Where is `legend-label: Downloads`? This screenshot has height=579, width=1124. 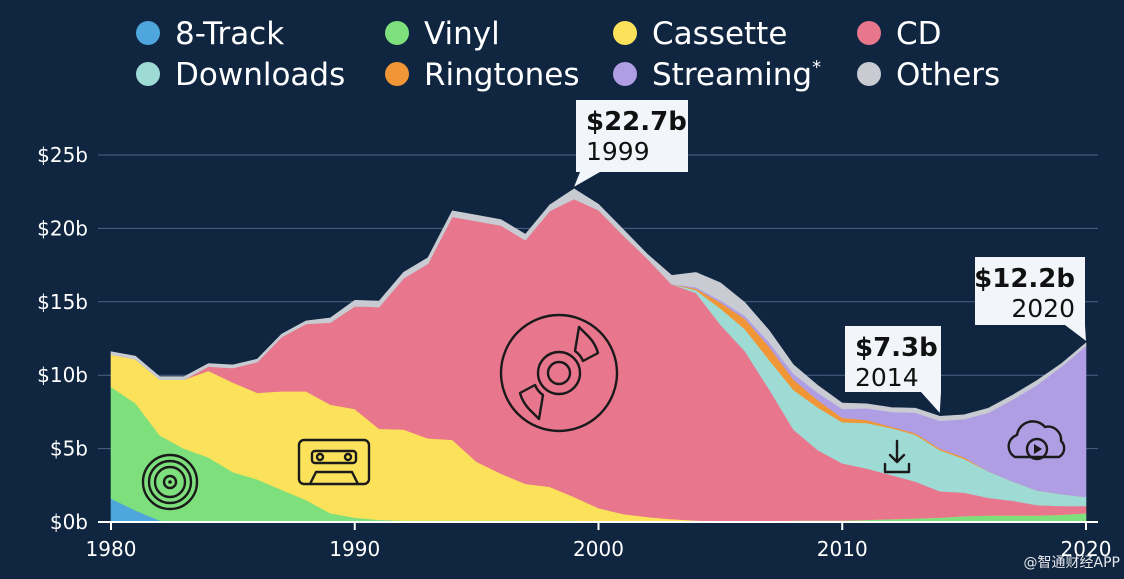 legend-label: Downloads is located at coordinates (260, 75).